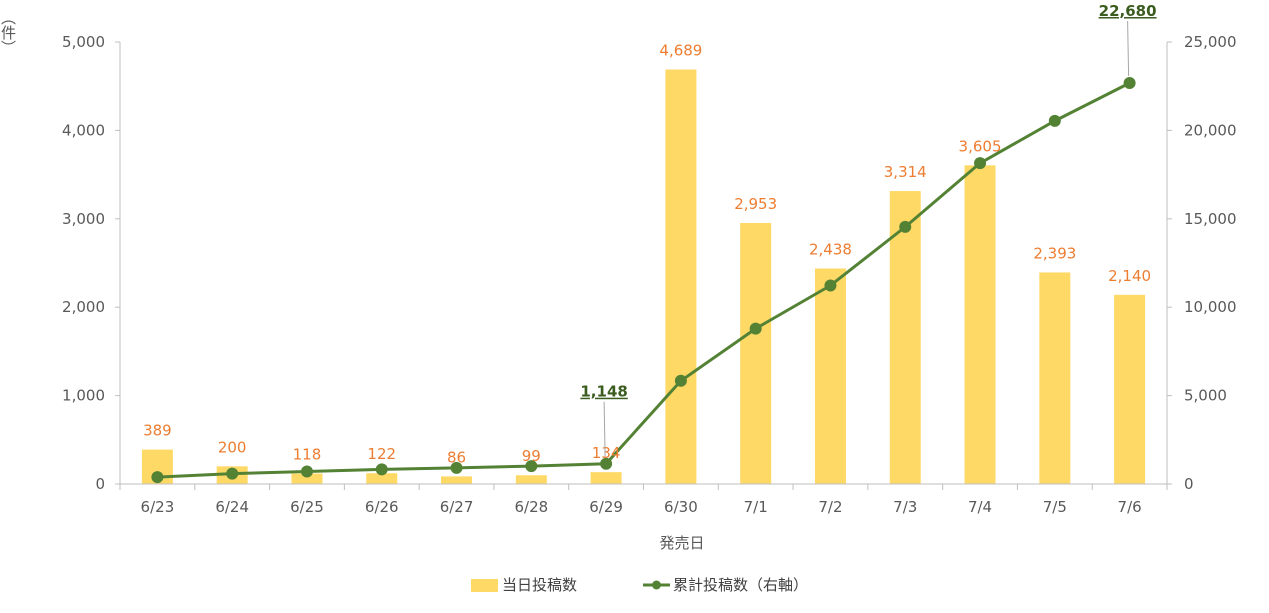  I want to click on x-axis-tick-label: 6/25, so click(307, 507).